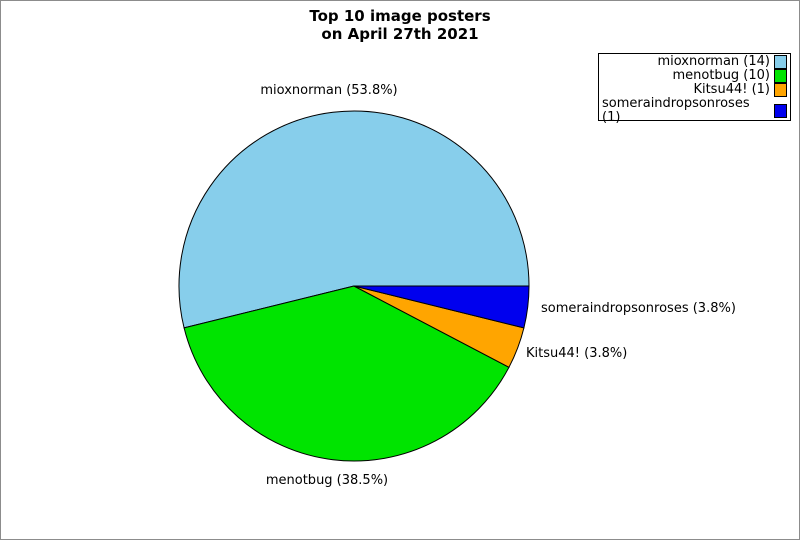  Describe the element at coordinates (638, 308) in the screenshot. I see `slice-label-someraindropsonroses: someraindropsonroses (3.8%)` at that location.